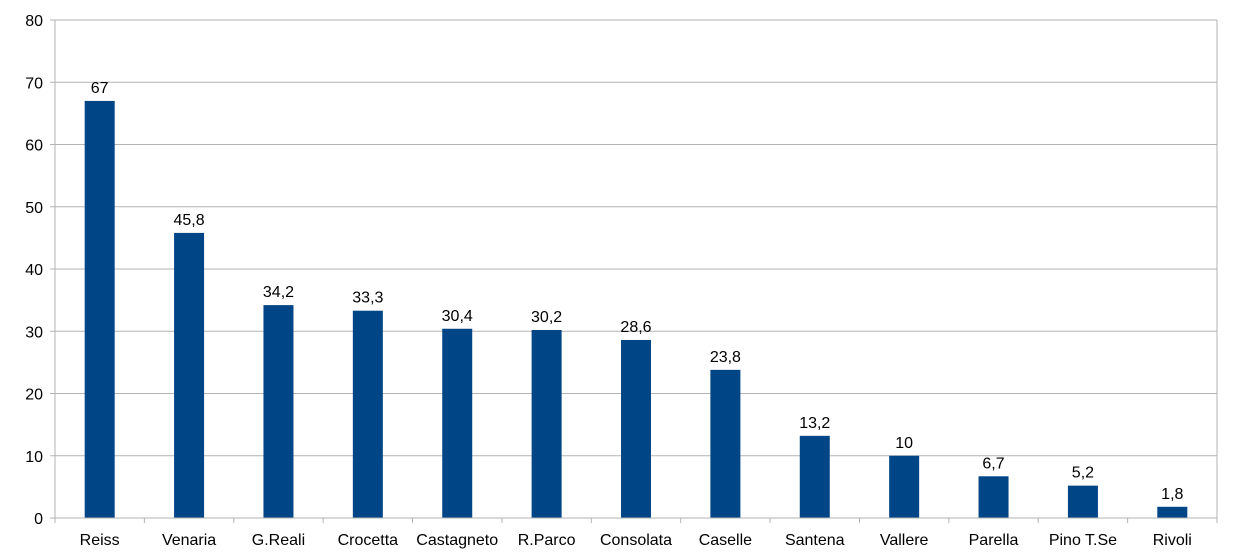 Image resolution: width=1242 pixels, height=560 pixels. I want to click on data-label: 34,2, so click(278, 292).